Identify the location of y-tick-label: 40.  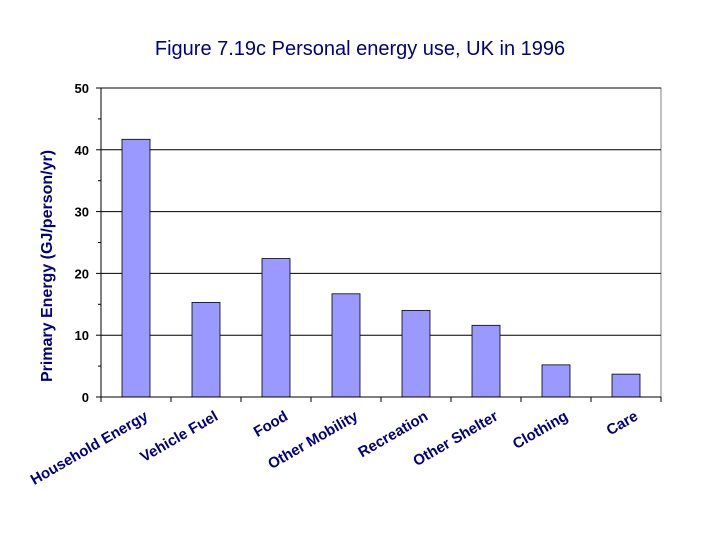
(82, 150).